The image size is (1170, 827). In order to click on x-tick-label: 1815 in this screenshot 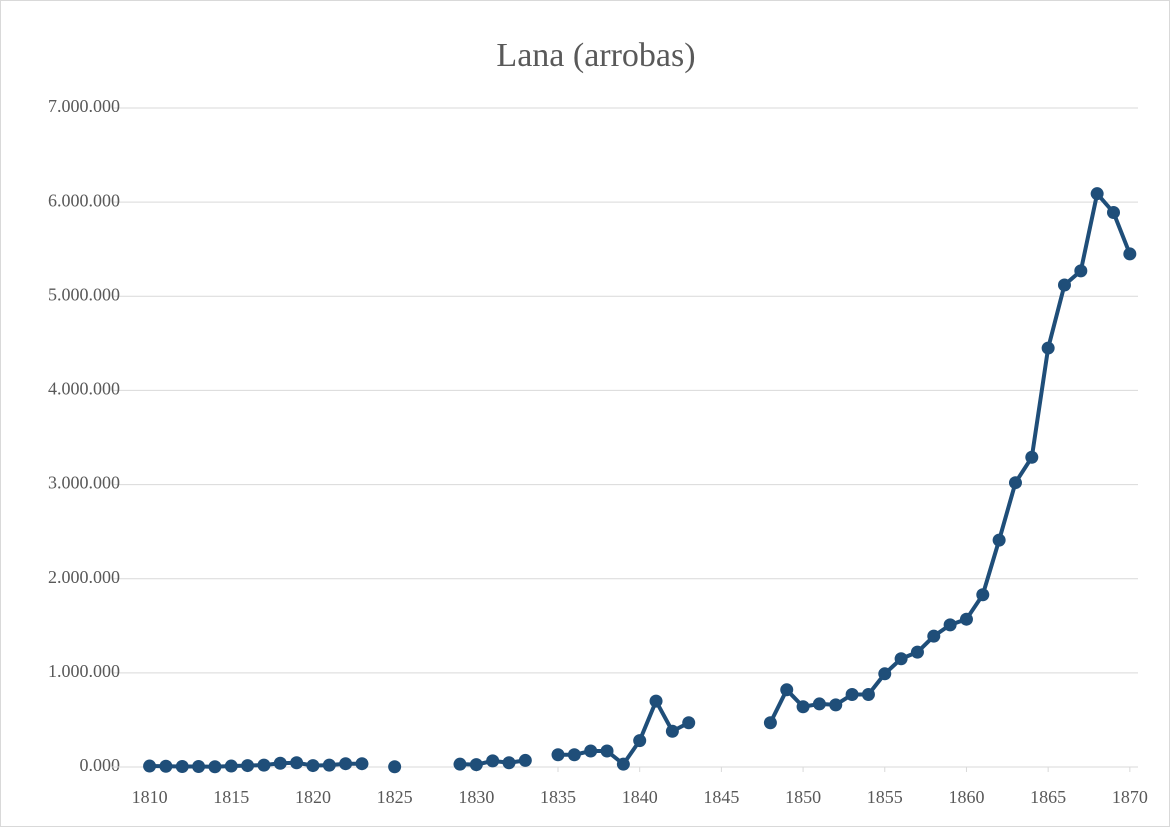, I will do `click(231, 797)`.